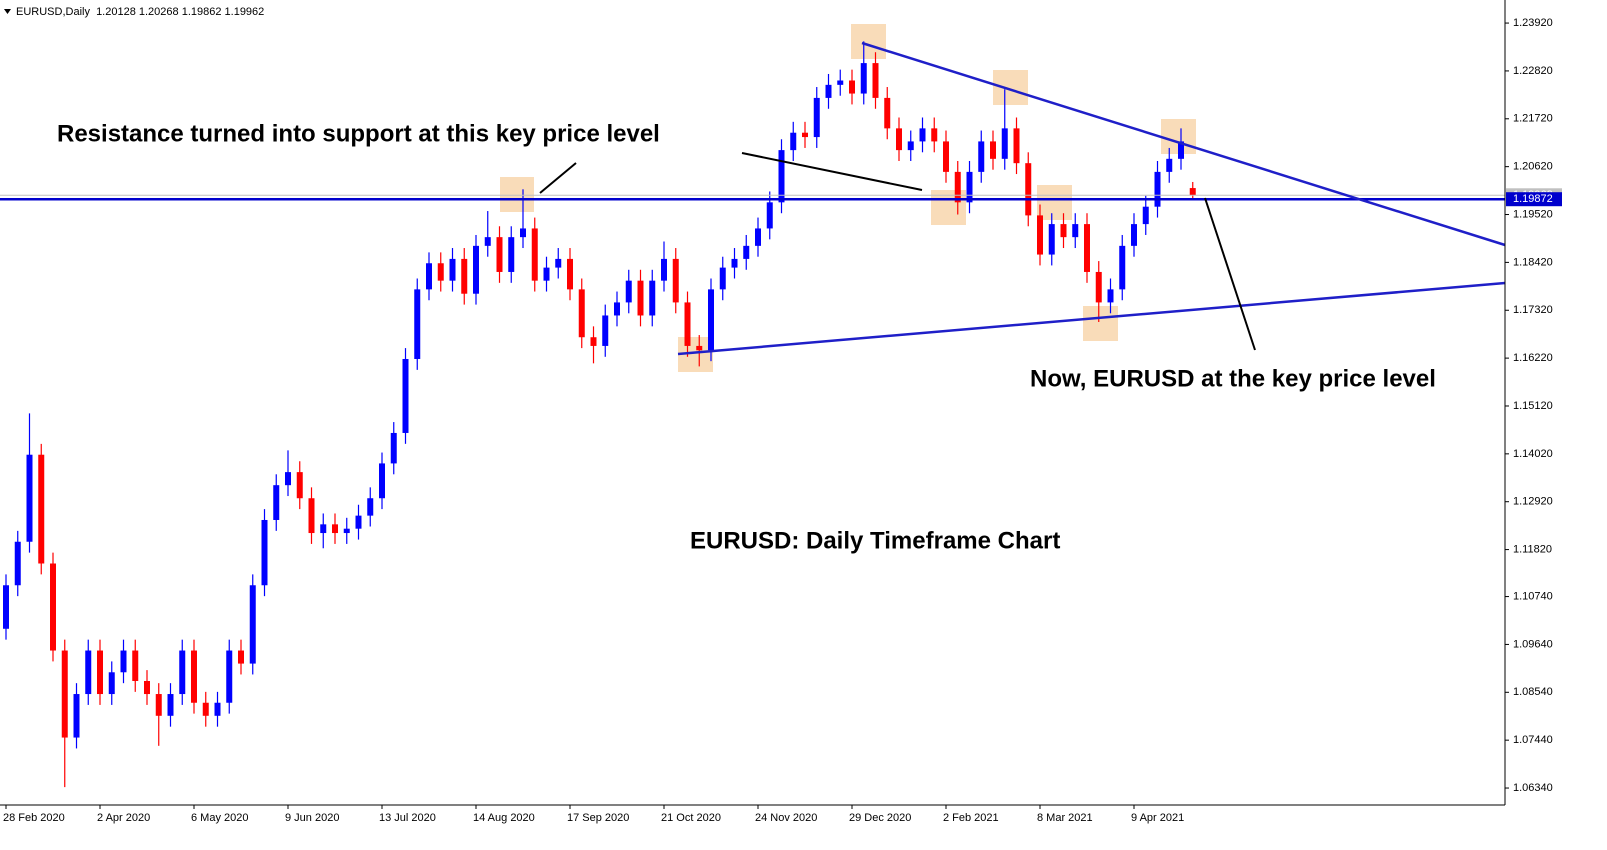 Image resolution: width=1607 pixels, height=850 pixels. I want to click on x-tick-label: 9 Jun 2020, so click(312, 818).